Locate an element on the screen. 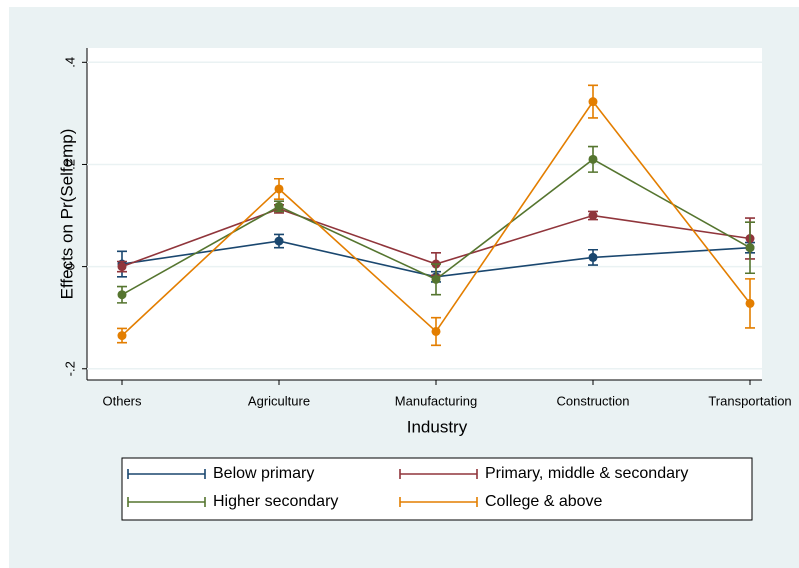 This screenshot has height=568, width=799. y-tick-label: -.2 is located at coordinates (69, 368).